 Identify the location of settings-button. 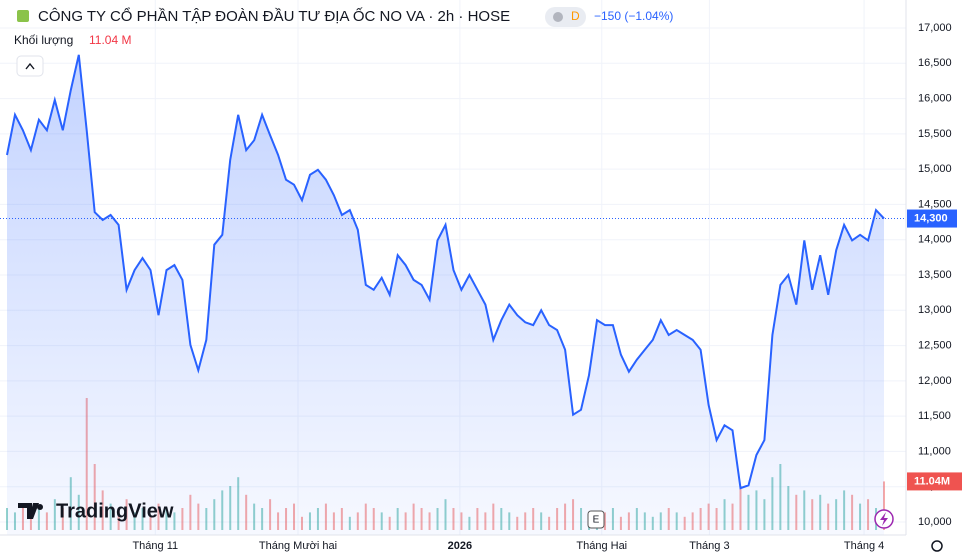
(937, 546).